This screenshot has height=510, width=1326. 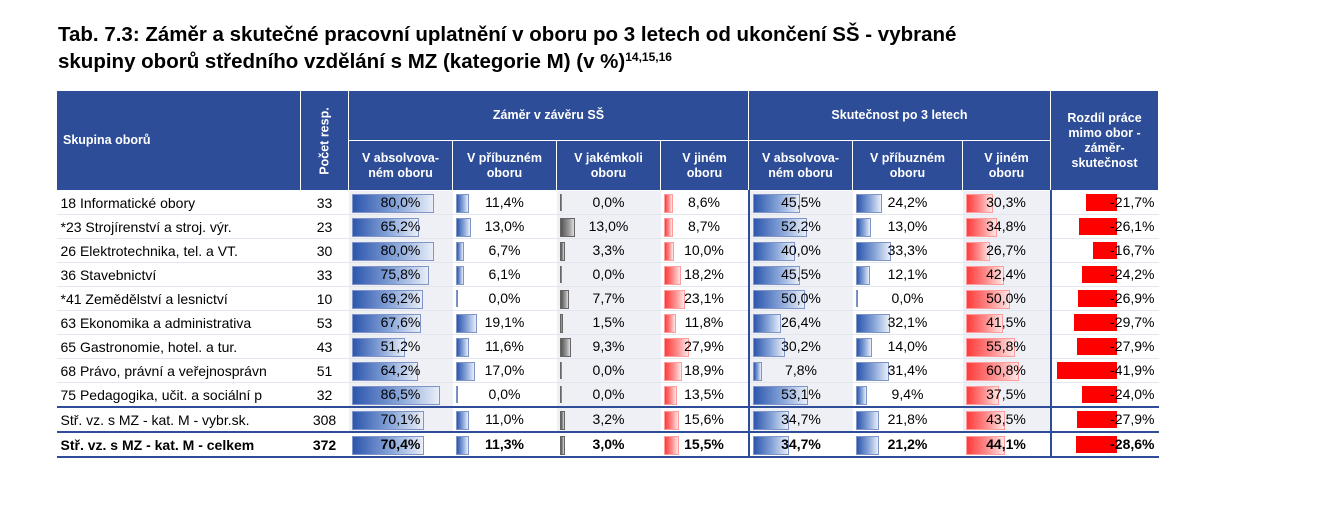 What do you see at coordinates (1132, 370) in the screenshot?
I see `diff-value: -41,9%` at bounding box center [1132, 370].